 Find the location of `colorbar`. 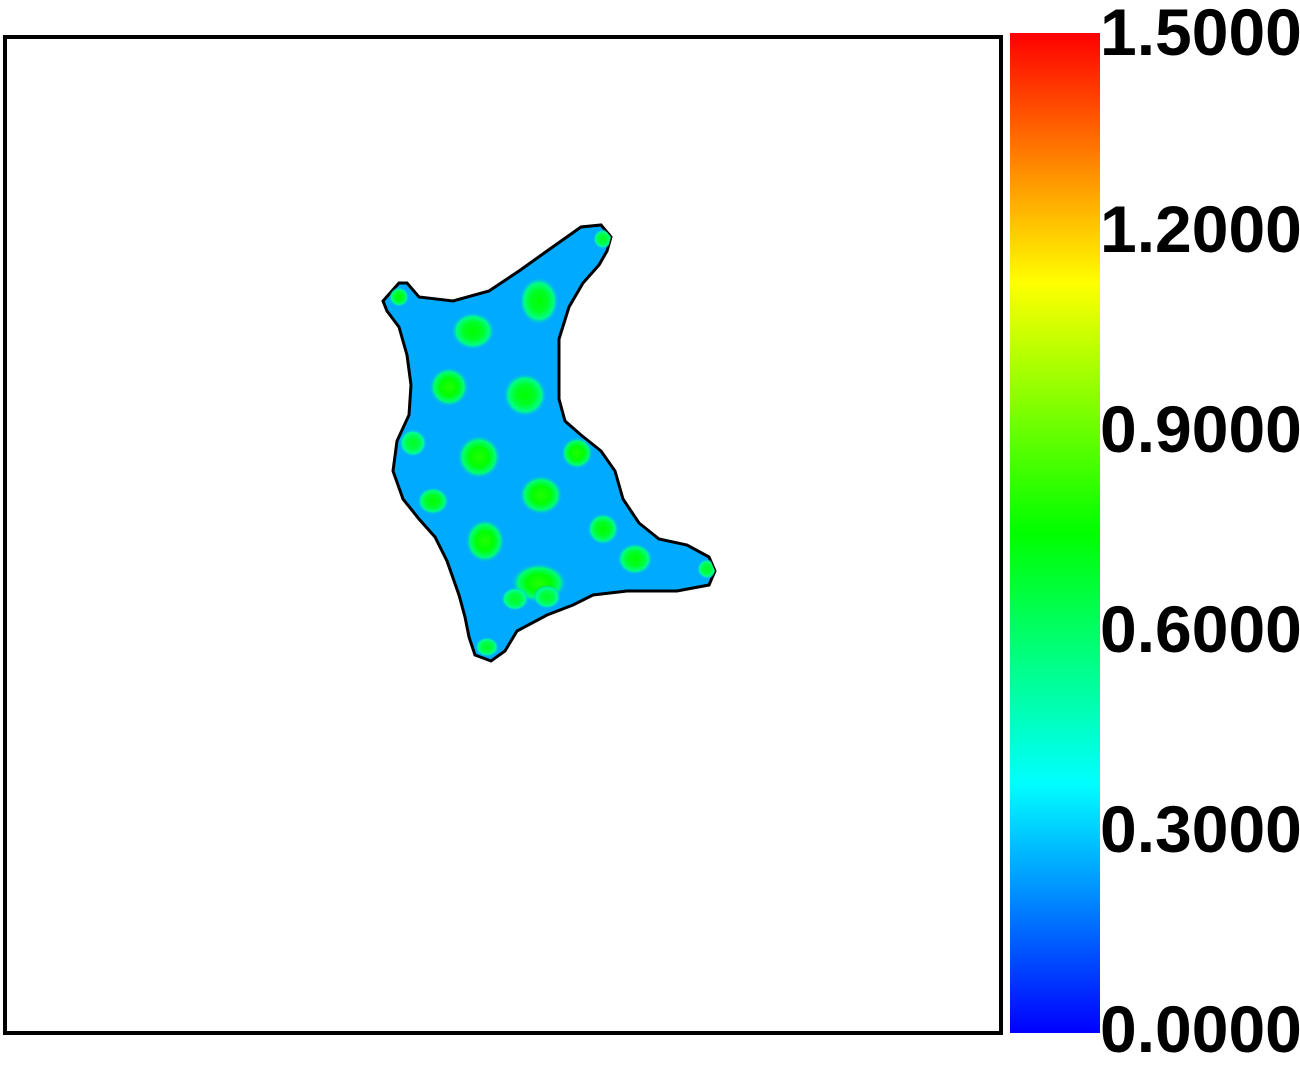

colorbar is located at coordinates (1055, 533).